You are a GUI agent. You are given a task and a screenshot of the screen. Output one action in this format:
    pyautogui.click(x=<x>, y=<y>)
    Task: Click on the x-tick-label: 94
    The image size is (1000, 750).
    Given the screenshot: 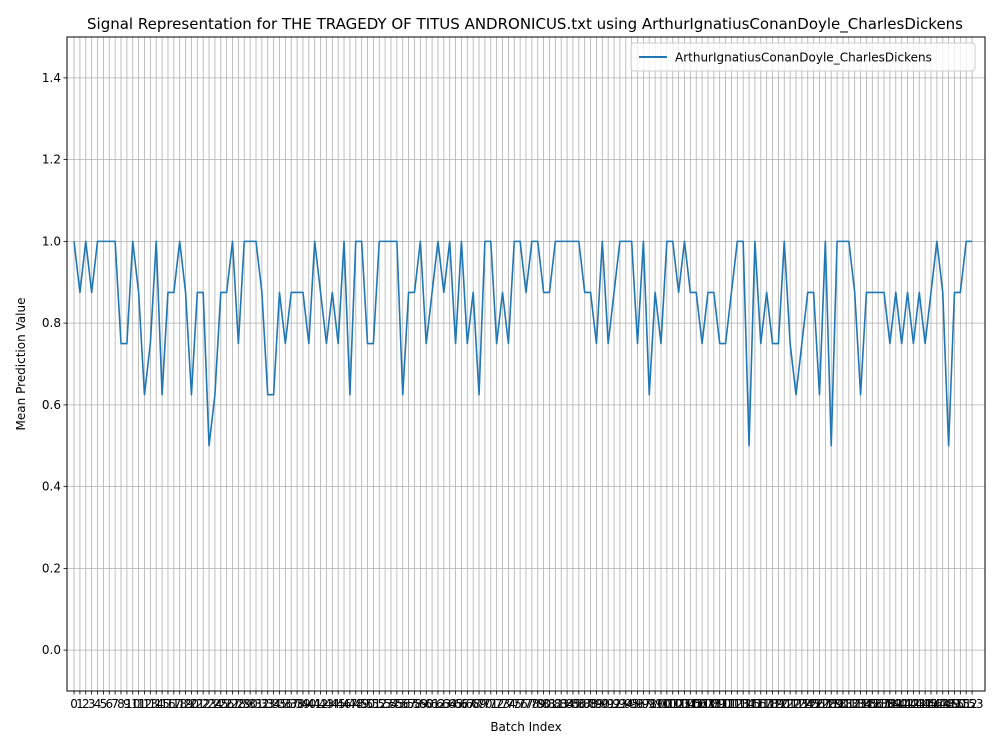 What is the action you would take?
    pyautogui.click(x=625, y=704)
    